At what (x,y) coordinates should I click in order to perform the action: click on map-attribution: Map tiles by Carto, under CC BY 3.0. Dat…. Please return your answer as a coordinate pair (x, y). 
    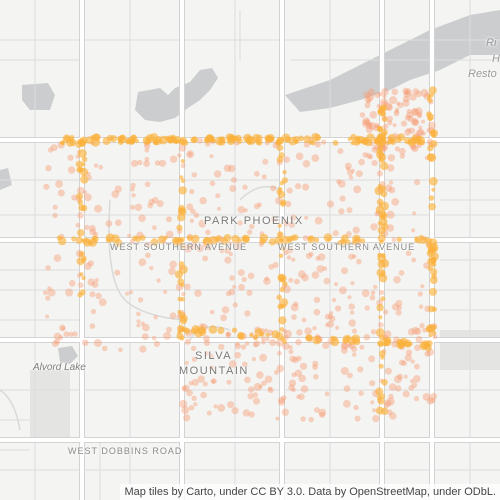
    Looking at the image, I should click on (310, 492).